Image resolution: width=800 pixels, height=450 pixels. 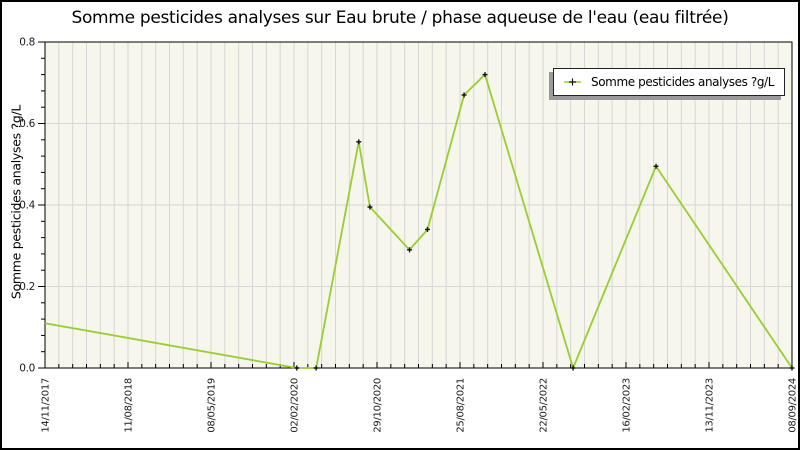 I want to click on svg-text: 08/05/2019, so click(x=212, y=405).